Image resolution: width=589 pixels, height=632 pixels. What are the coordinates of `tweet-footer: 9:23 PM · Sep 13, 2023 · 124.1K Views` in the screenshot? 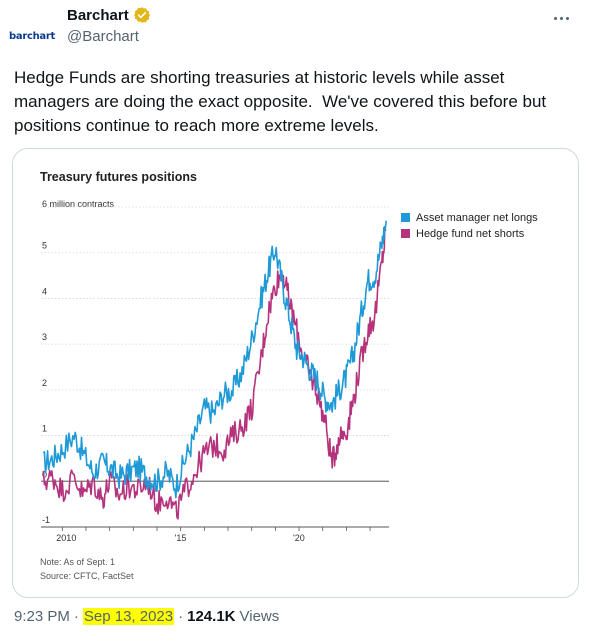 It's located at (146, 616).